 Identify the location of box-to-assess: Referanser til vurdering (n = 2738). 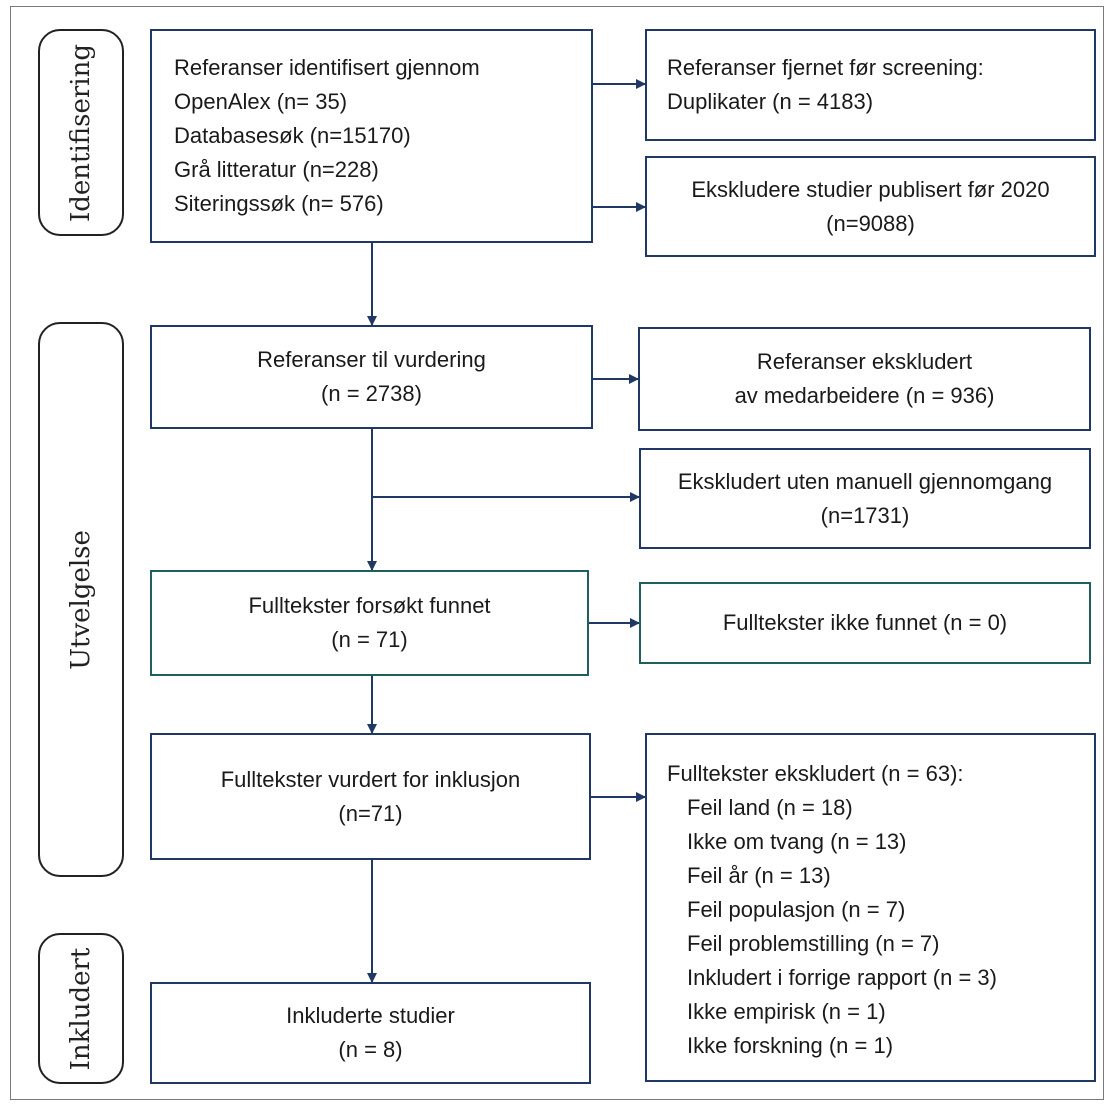
(371, 377).